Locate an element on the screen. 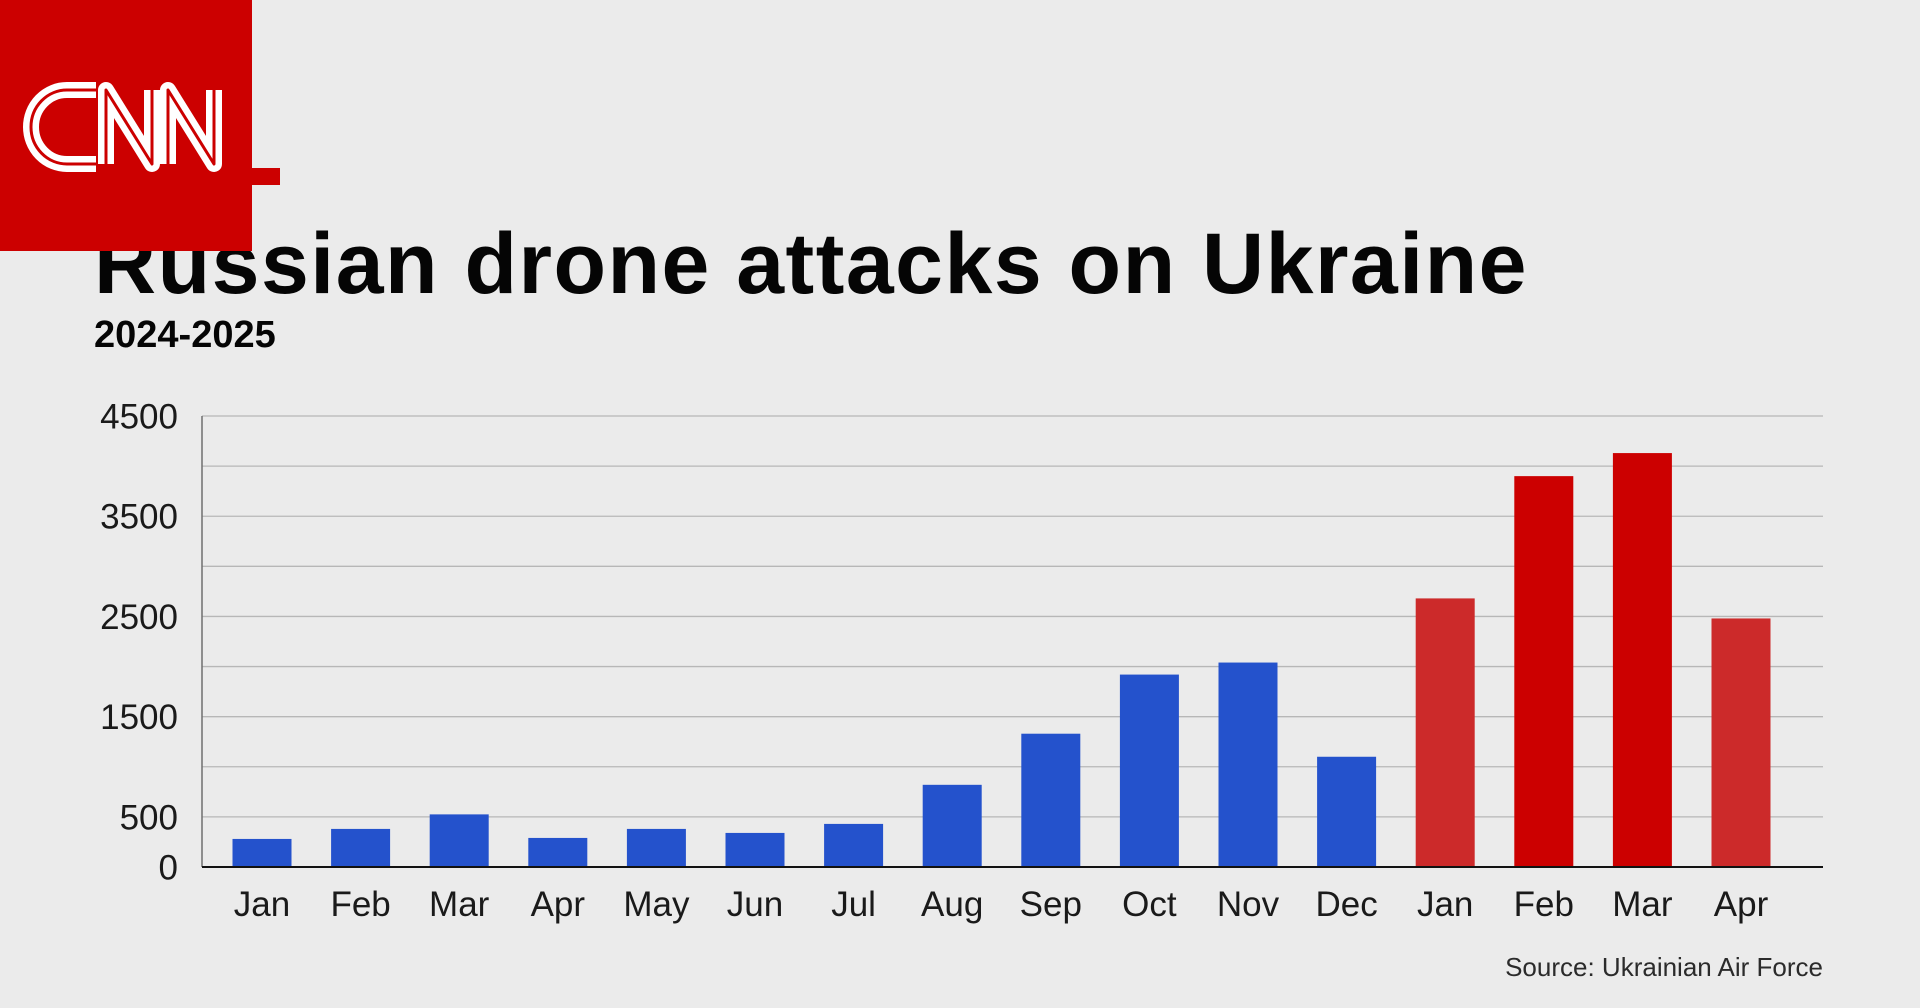  source-note: Source: Ukrainian Air Force is located at coordinates (1664, 967).